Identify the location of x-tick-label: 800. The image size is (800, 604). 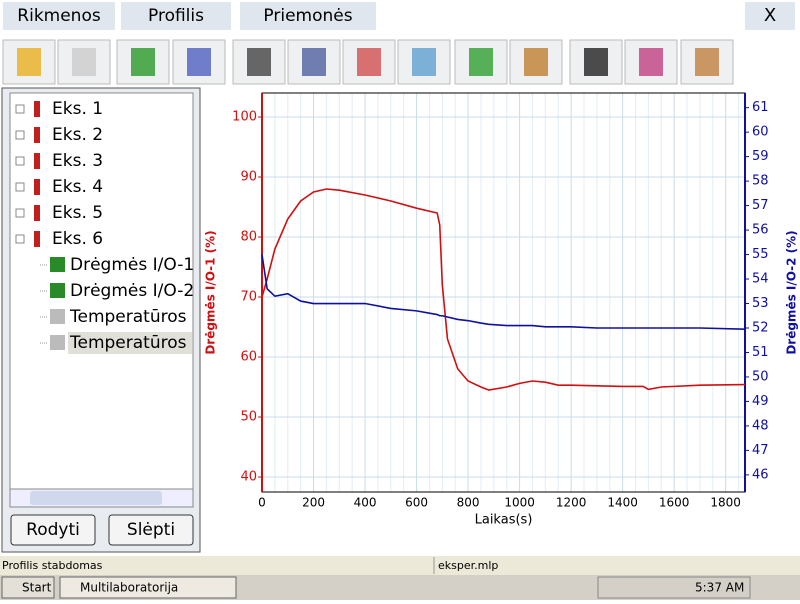
(468, 503).